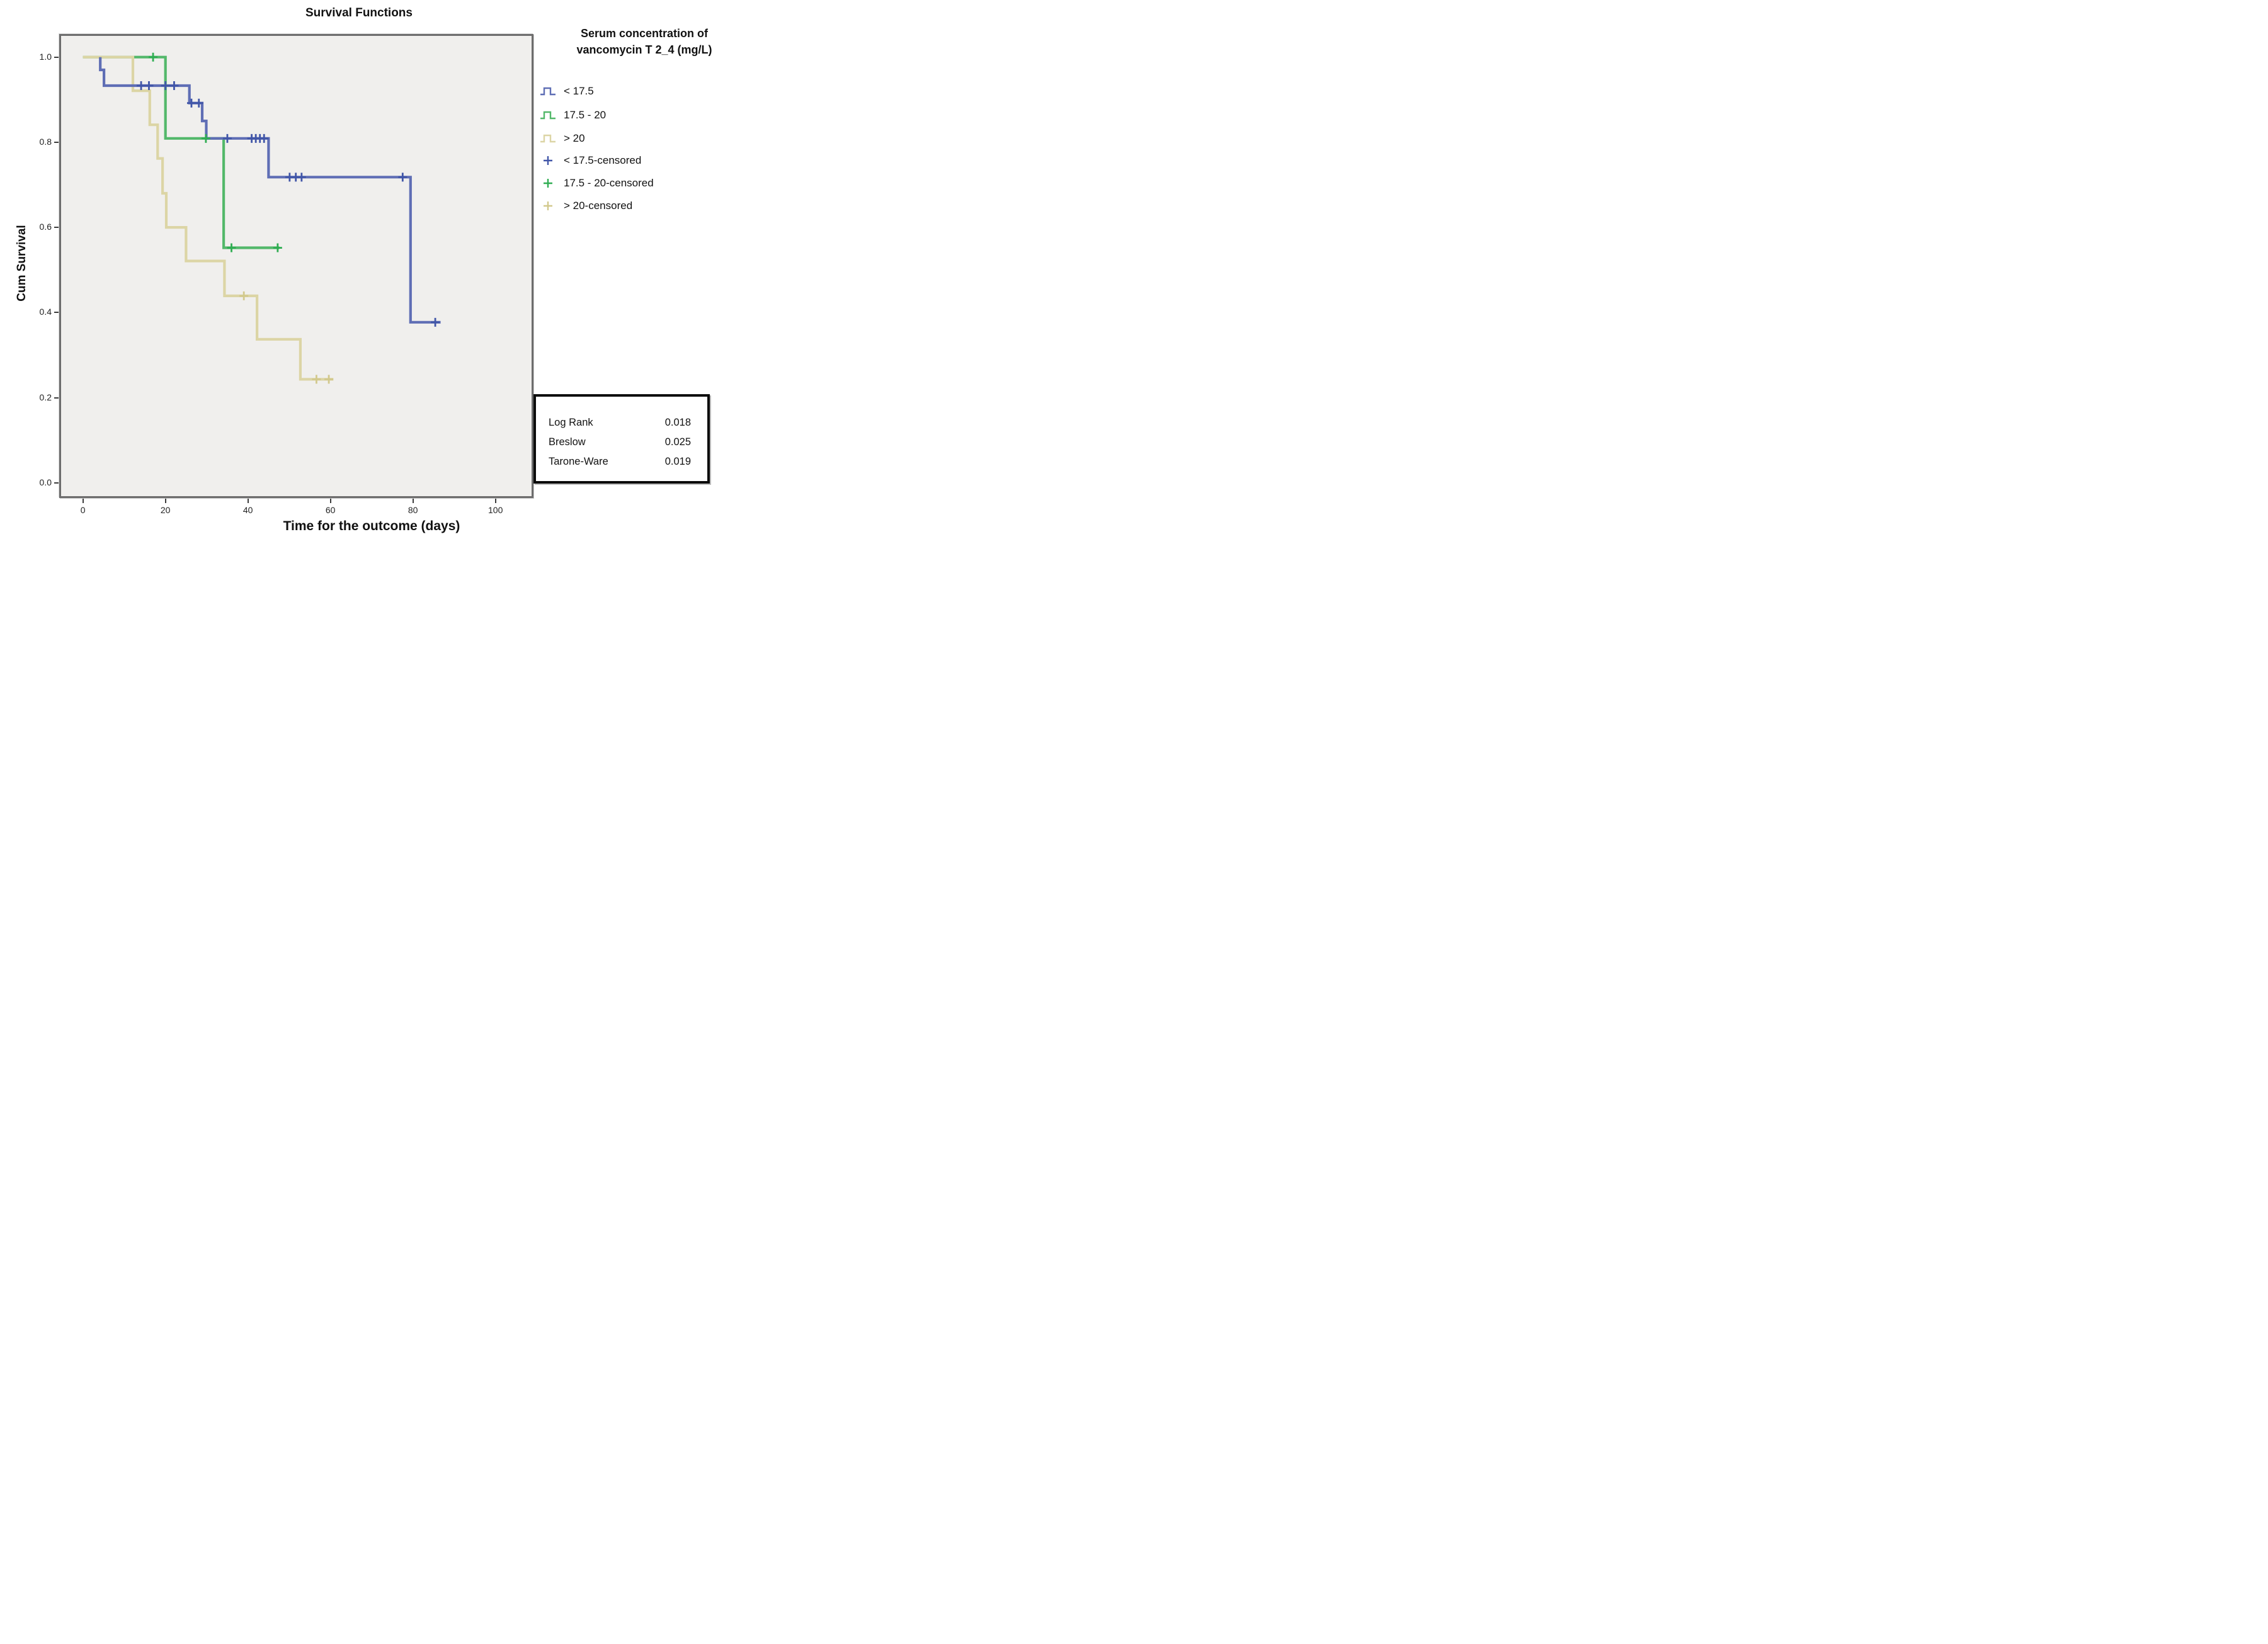 This screenshot has height=1644, width=2268. Describe the element at coordinates (567, 442) in the screenshot. I see `stats-test-name: Breslow` at that location.